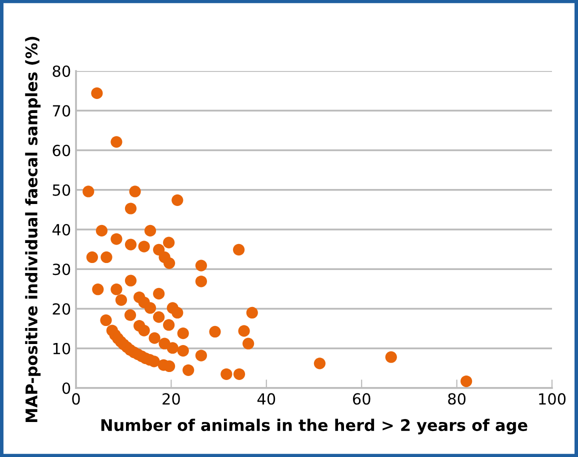  Describe the element at coordinates (66, 388) in the screenshot. I see `y-tick-label: 0` at that location.